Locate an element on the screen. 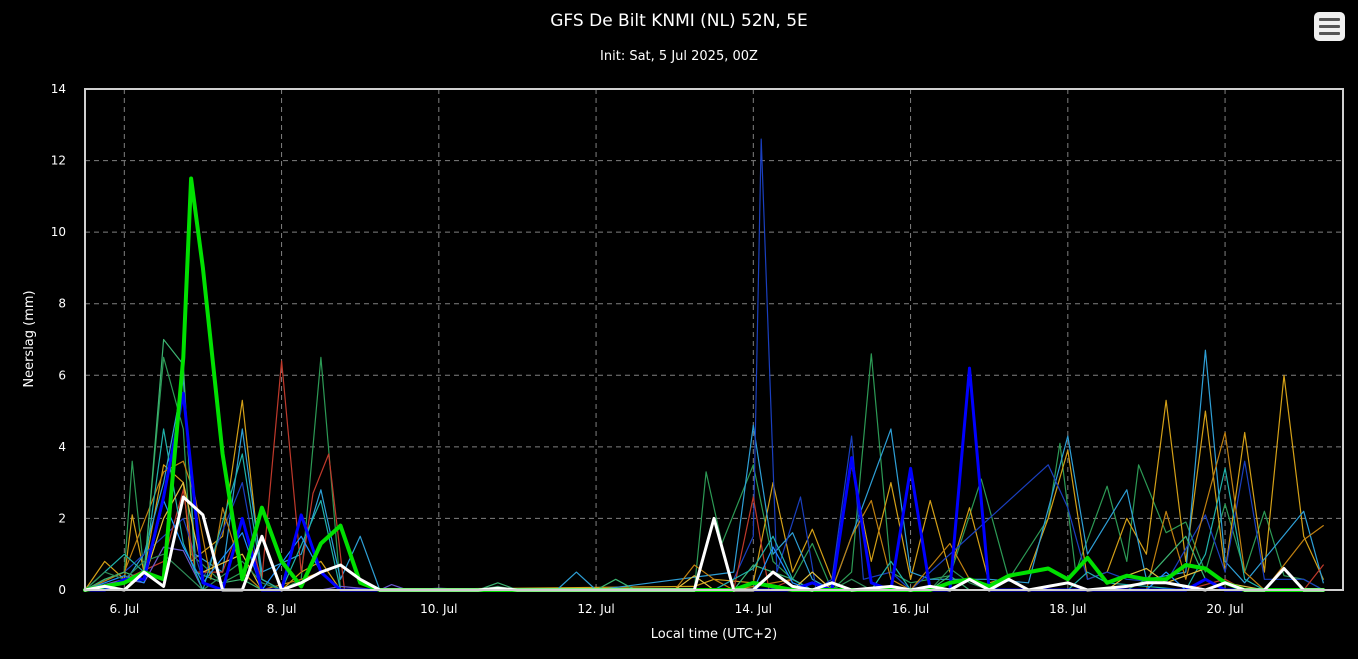 This screenshot has height=659, width=1358. y-tick-label: 0 is located at coordinates (62, 590).